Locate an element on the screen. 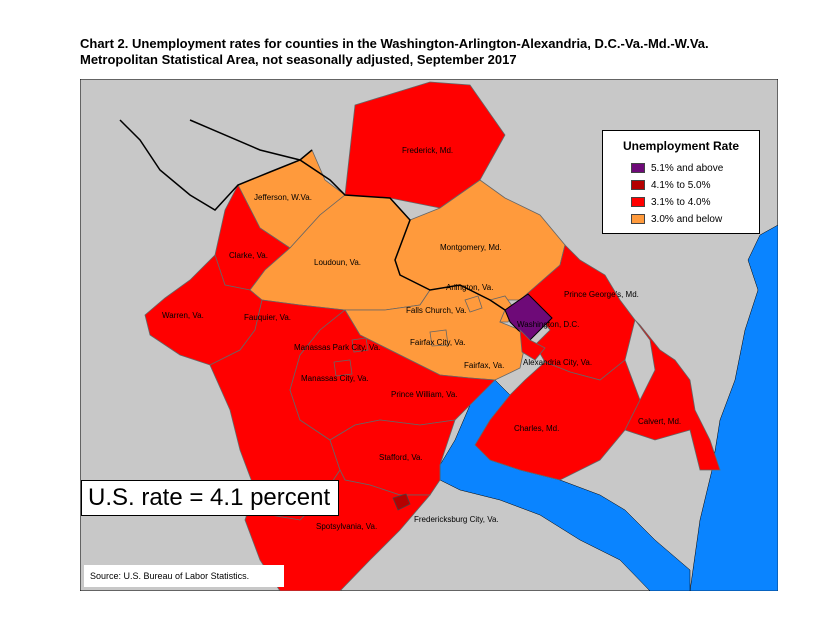 Image resolution: width=814 pixels, height=629 pixels. city-fairfax is located at coordinates (439, 338).